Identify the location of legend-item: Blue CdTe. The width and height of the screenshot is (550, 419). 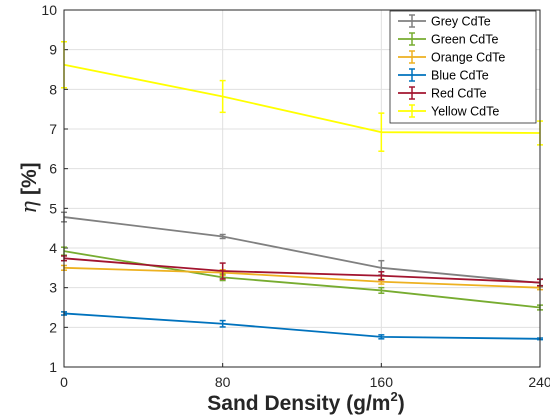
(443, 75).